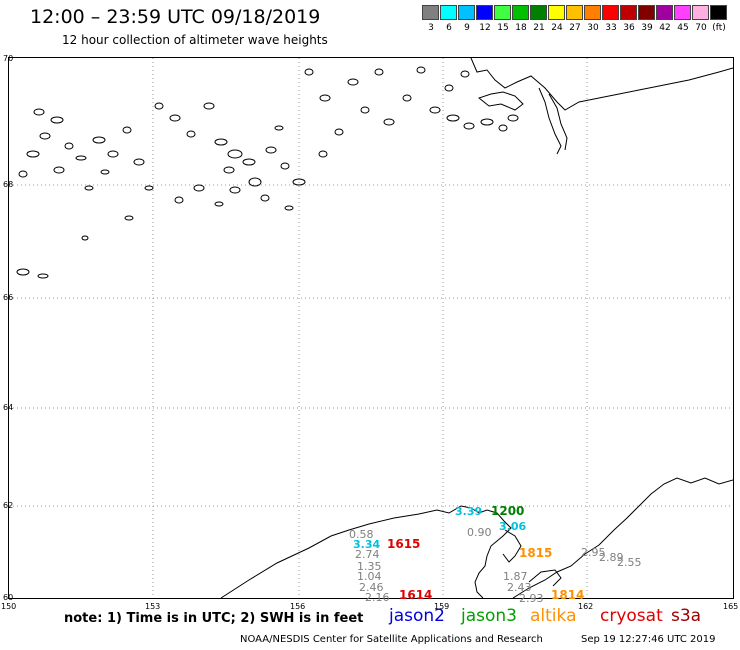 The image size is (740, 650). What do you see at coordinates (531, 598) in the screenshot?
I see `wave-height-reading: 2.93` at bounding box center [531, 598].